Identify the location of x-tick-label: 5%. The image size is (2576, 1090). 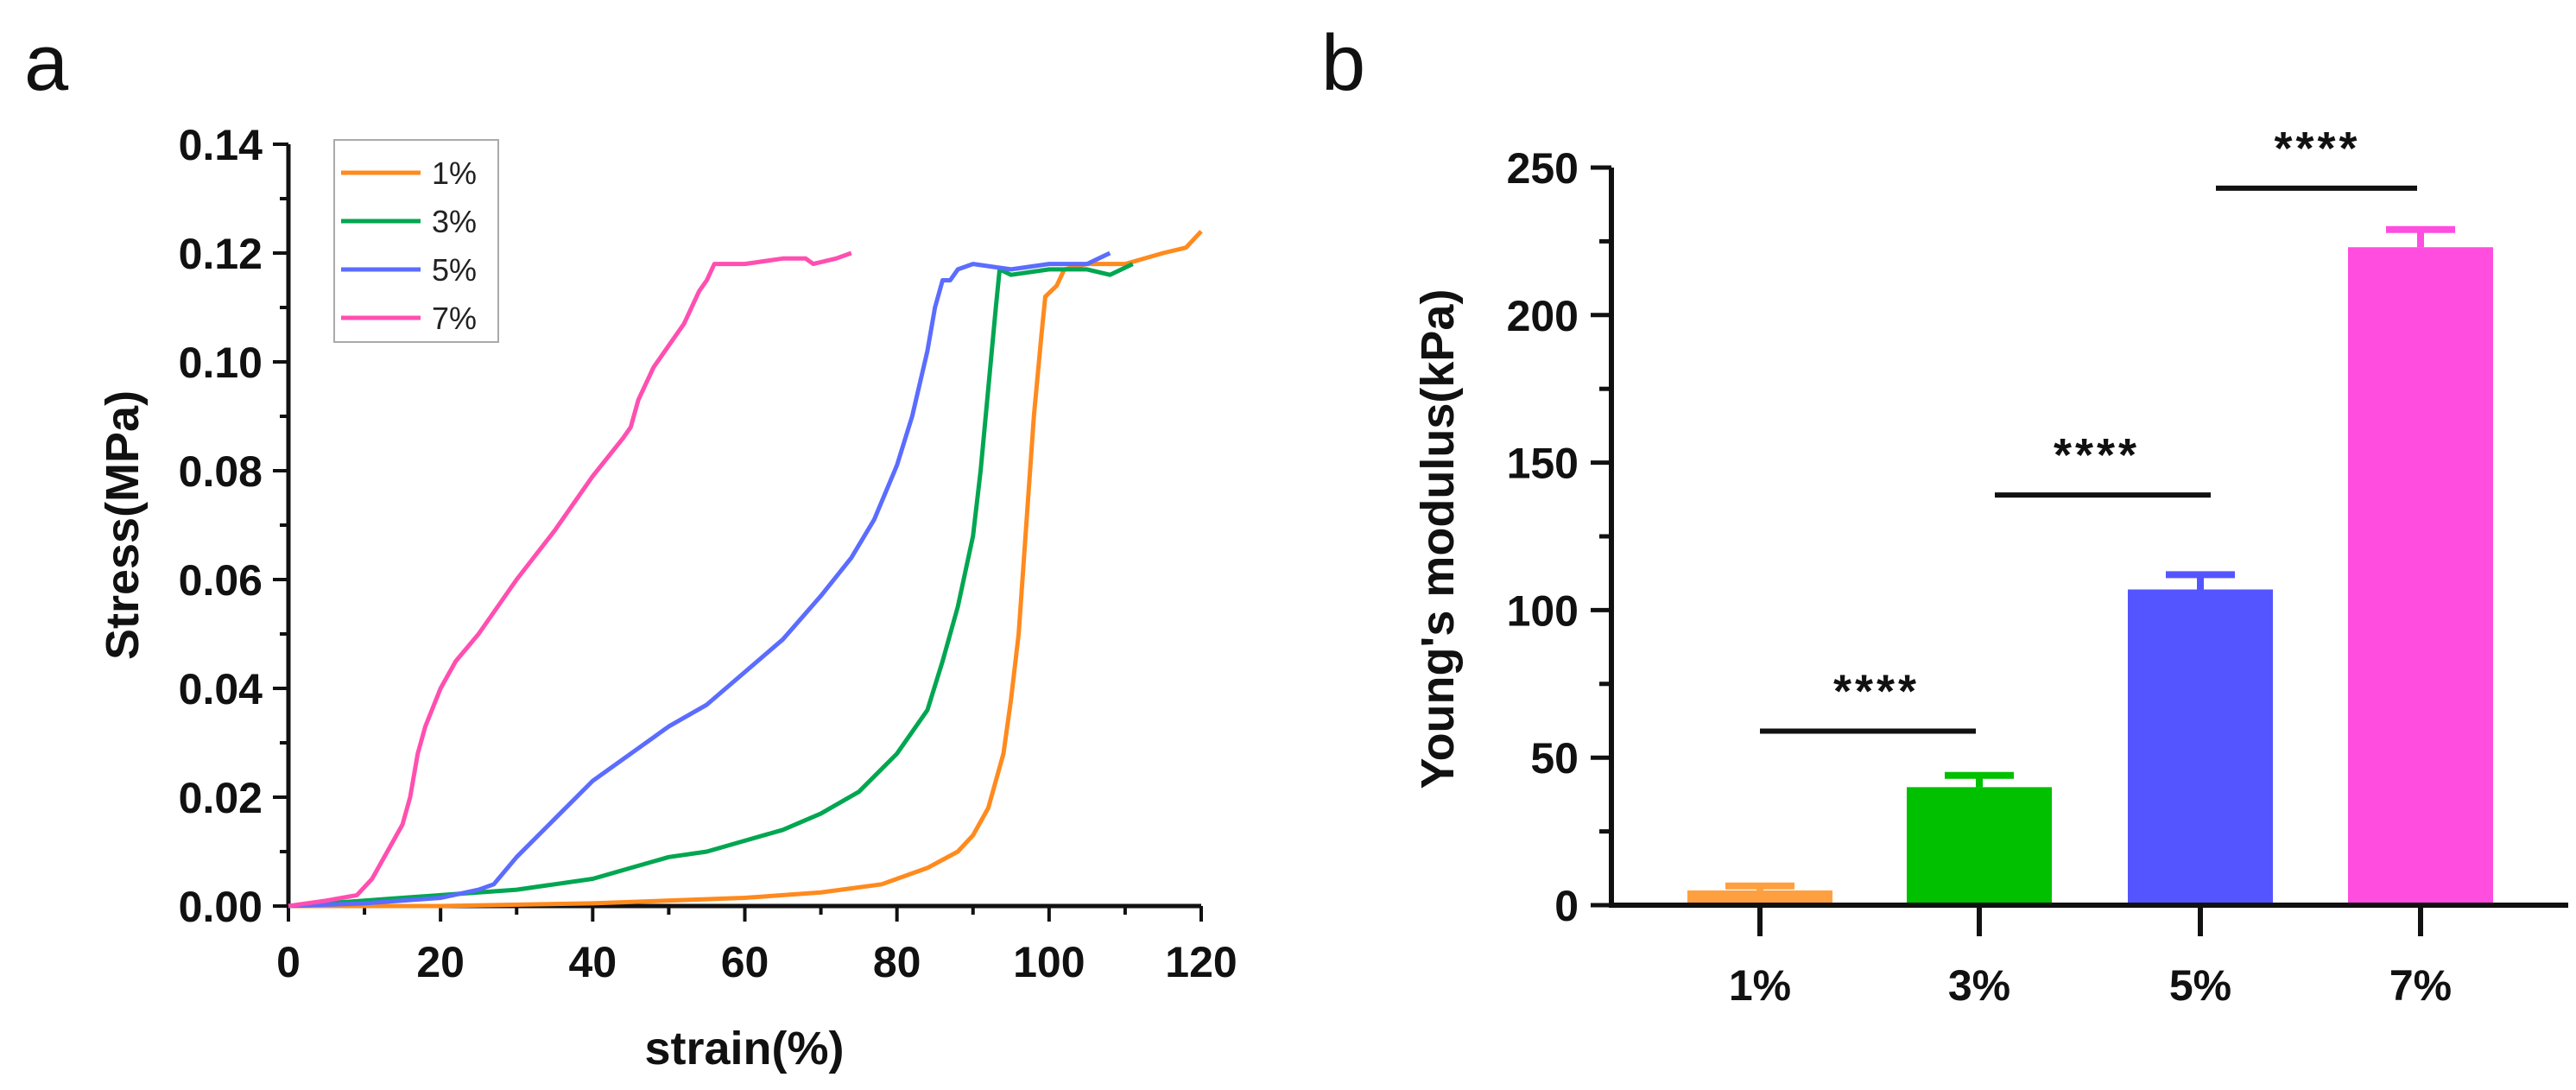
(2200, 985).